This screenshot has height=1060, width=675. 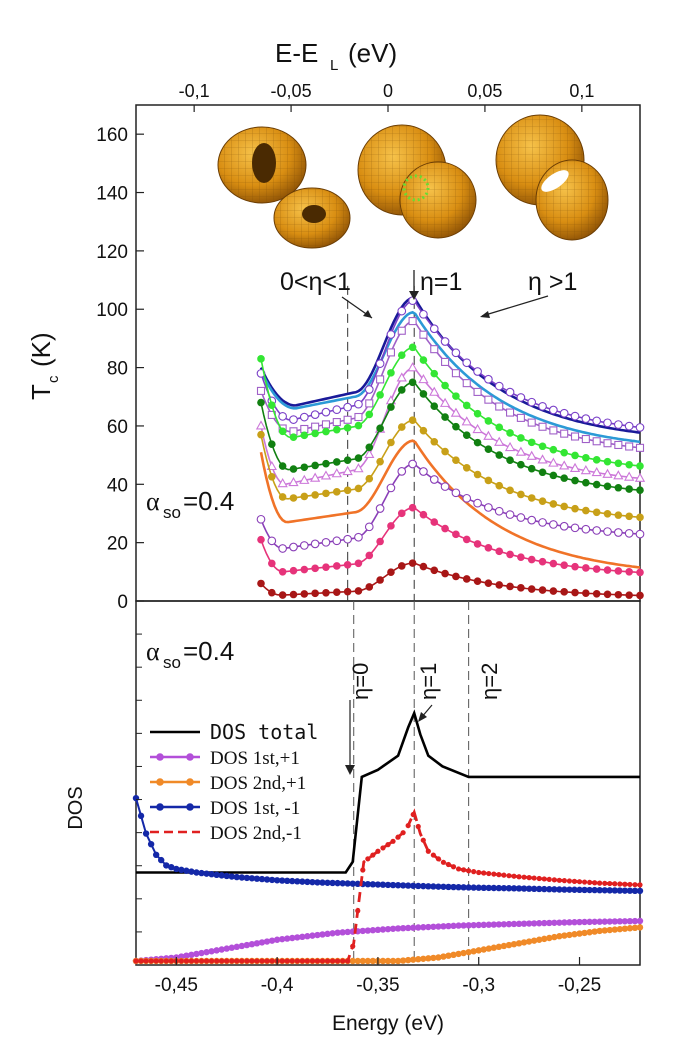 I want to click on dos-alpha-sub: so, so click(x=172, y=662).